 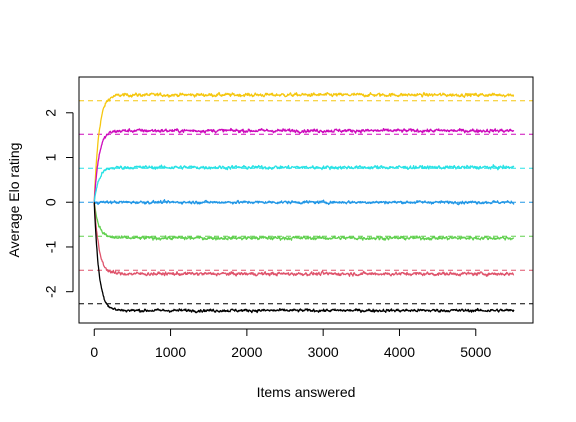 I want to click on y-tick-label: -2, so click(x=51, y=291).